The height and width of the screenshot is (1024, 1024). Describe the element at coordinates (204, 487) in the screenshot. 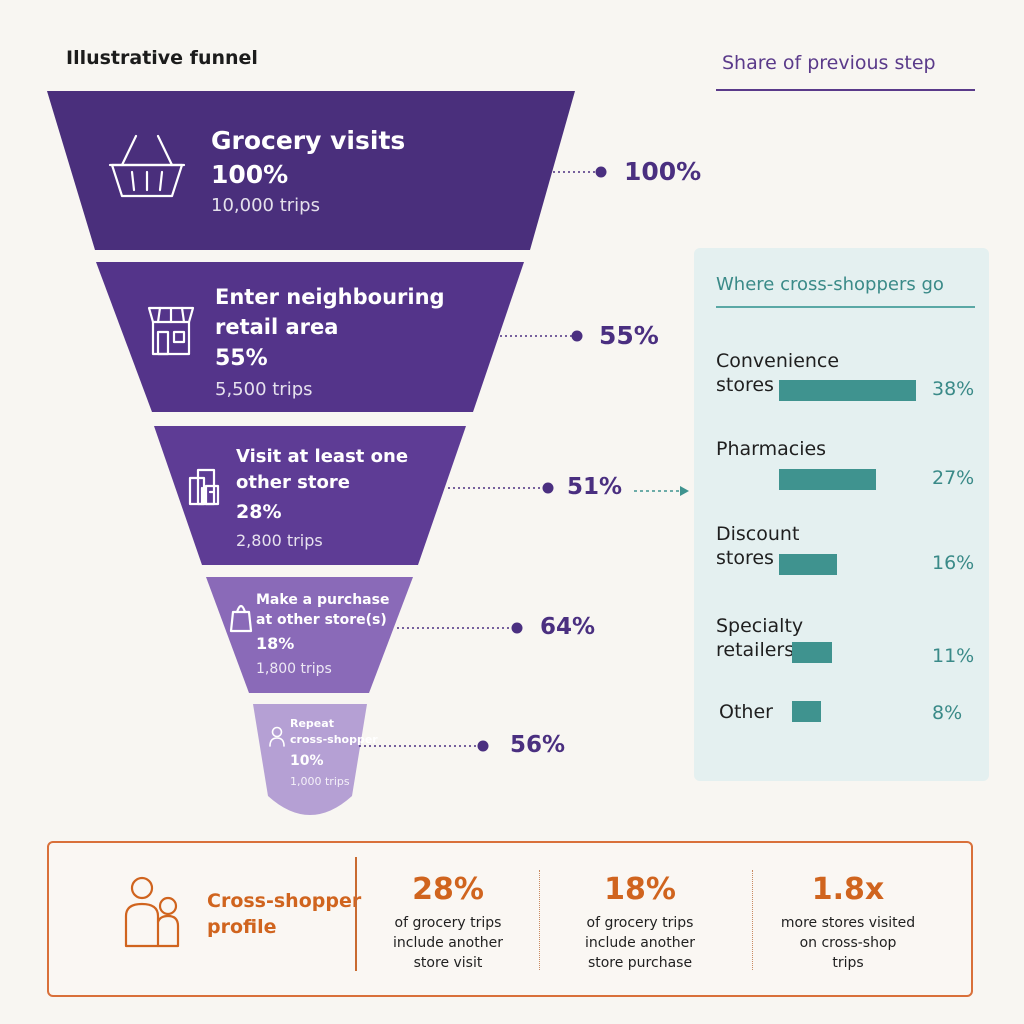

I see `stores-icon` at that location.